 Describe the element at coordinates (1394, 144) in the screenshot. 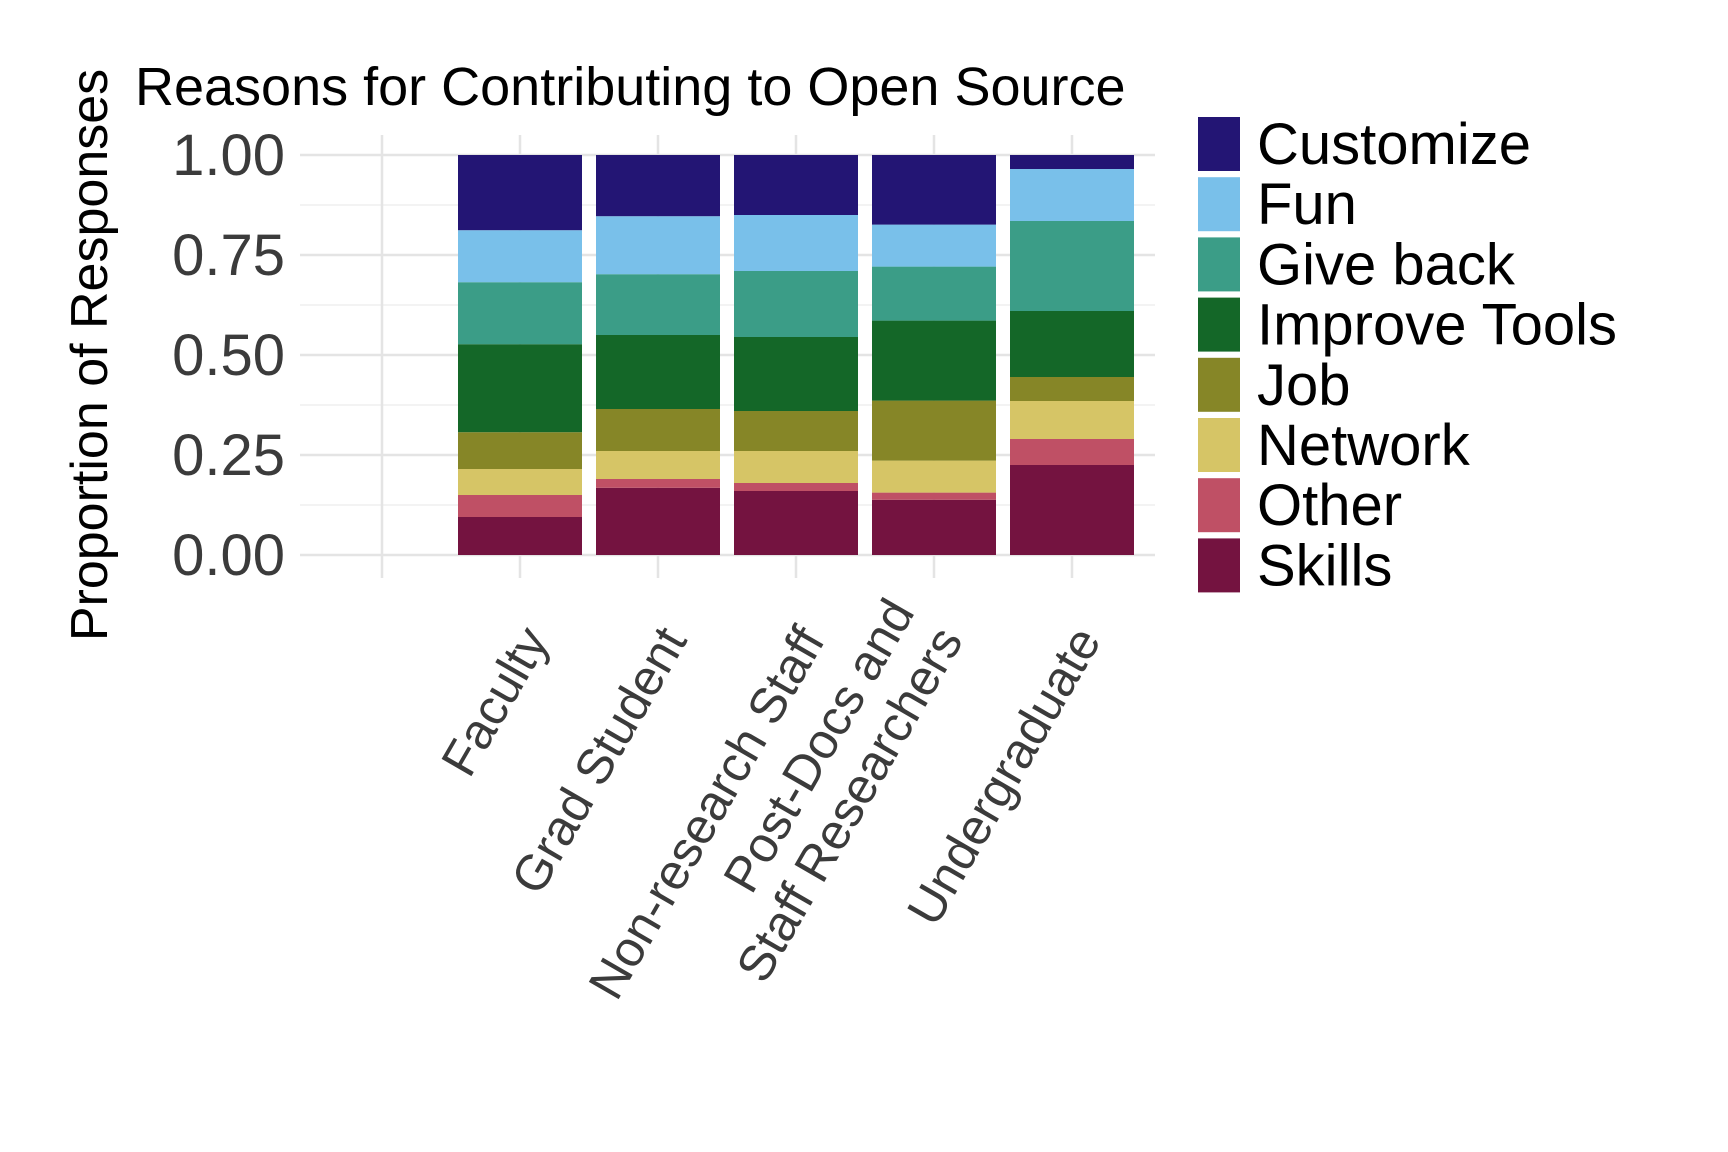

I see `legend-label: Customize` at that location.